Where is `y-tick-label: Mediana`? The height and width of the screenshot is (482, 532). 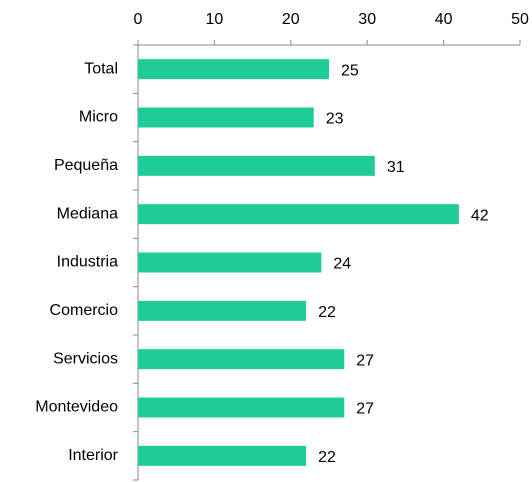 y-tick-label: Mediana is located at coordinates (87, 213).